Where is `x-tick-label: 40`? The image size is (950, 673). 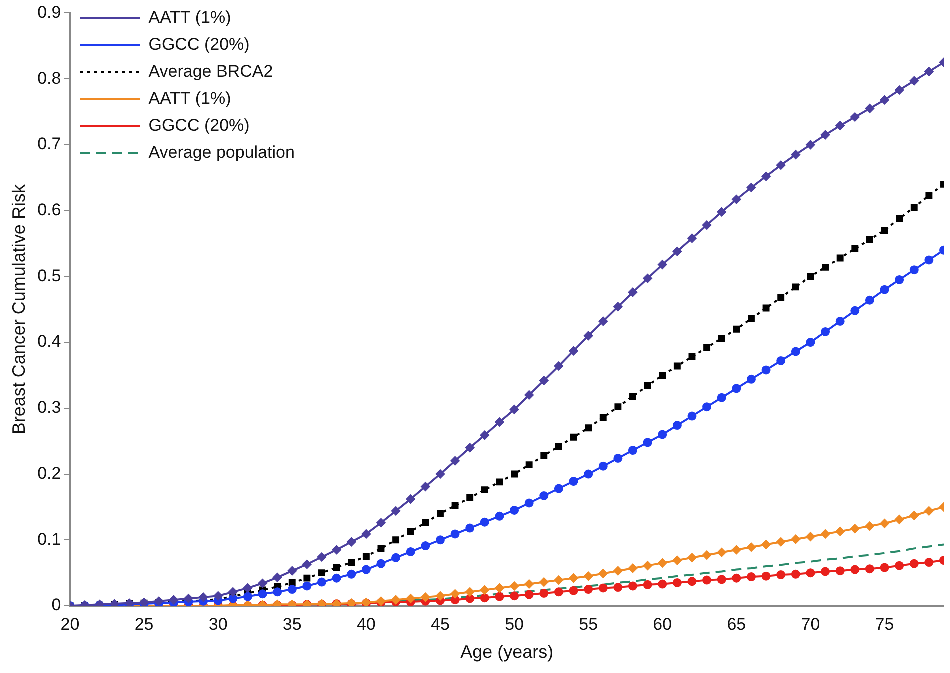
x-tick-label: 40 is located at coordinates (366, 624).